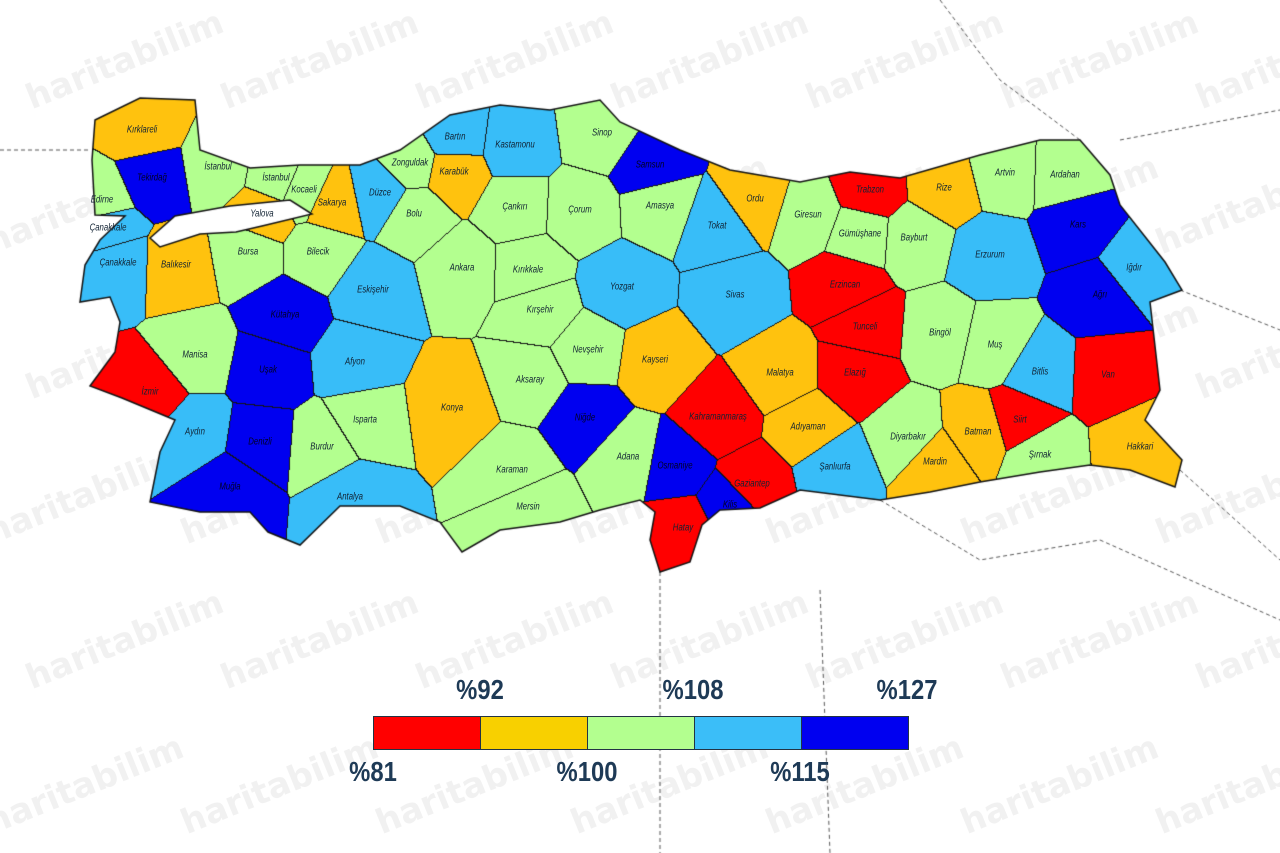 The height and width of the screenshot is (853, 1280). I want to click on province-label: Denizli, so click(260, 442).